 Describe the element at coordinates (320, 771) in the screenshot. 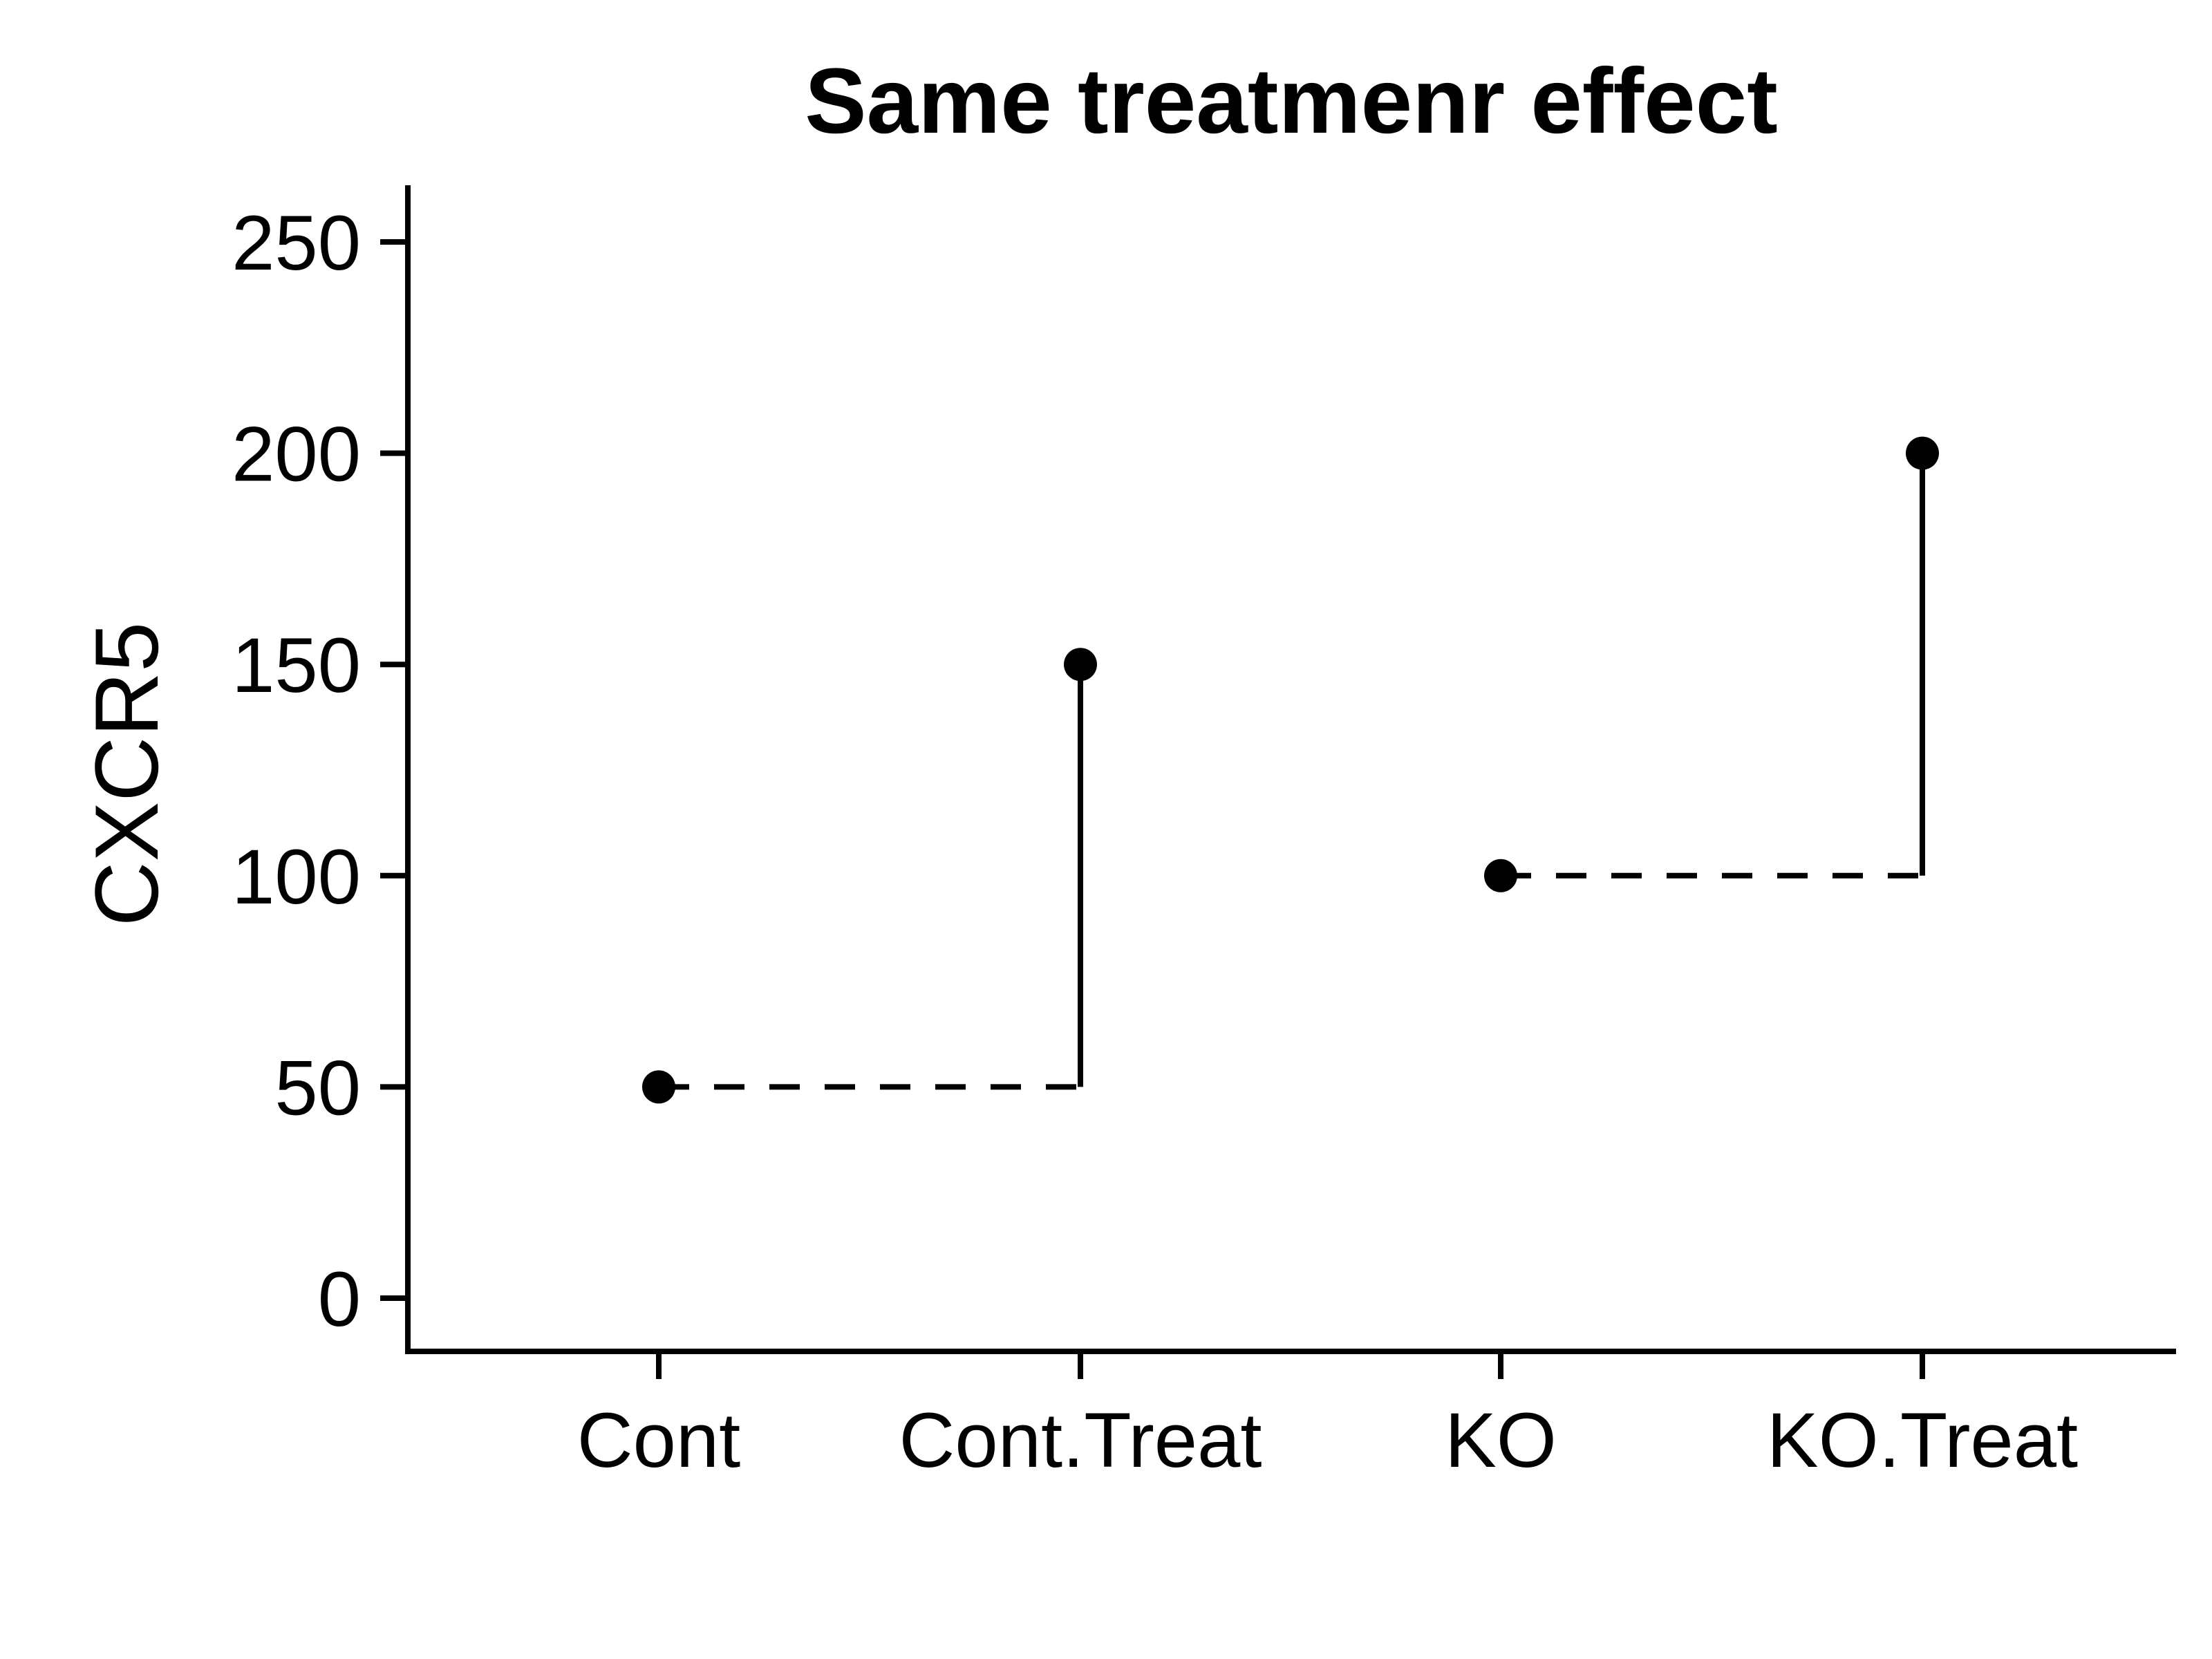

I see `y-axis-ticks: 0 50 100 150 200 250` at that location.